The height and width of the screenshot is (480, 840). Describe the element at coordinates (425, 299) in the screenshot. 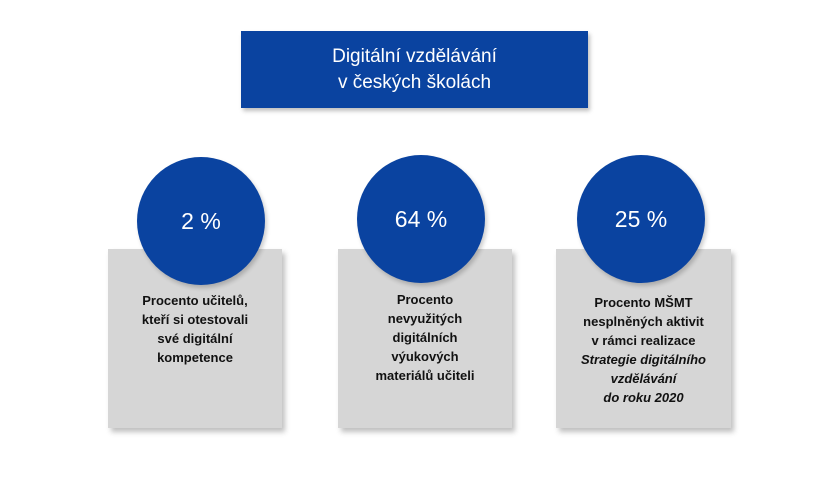

I see `stat-description-line: Procento` at that location.